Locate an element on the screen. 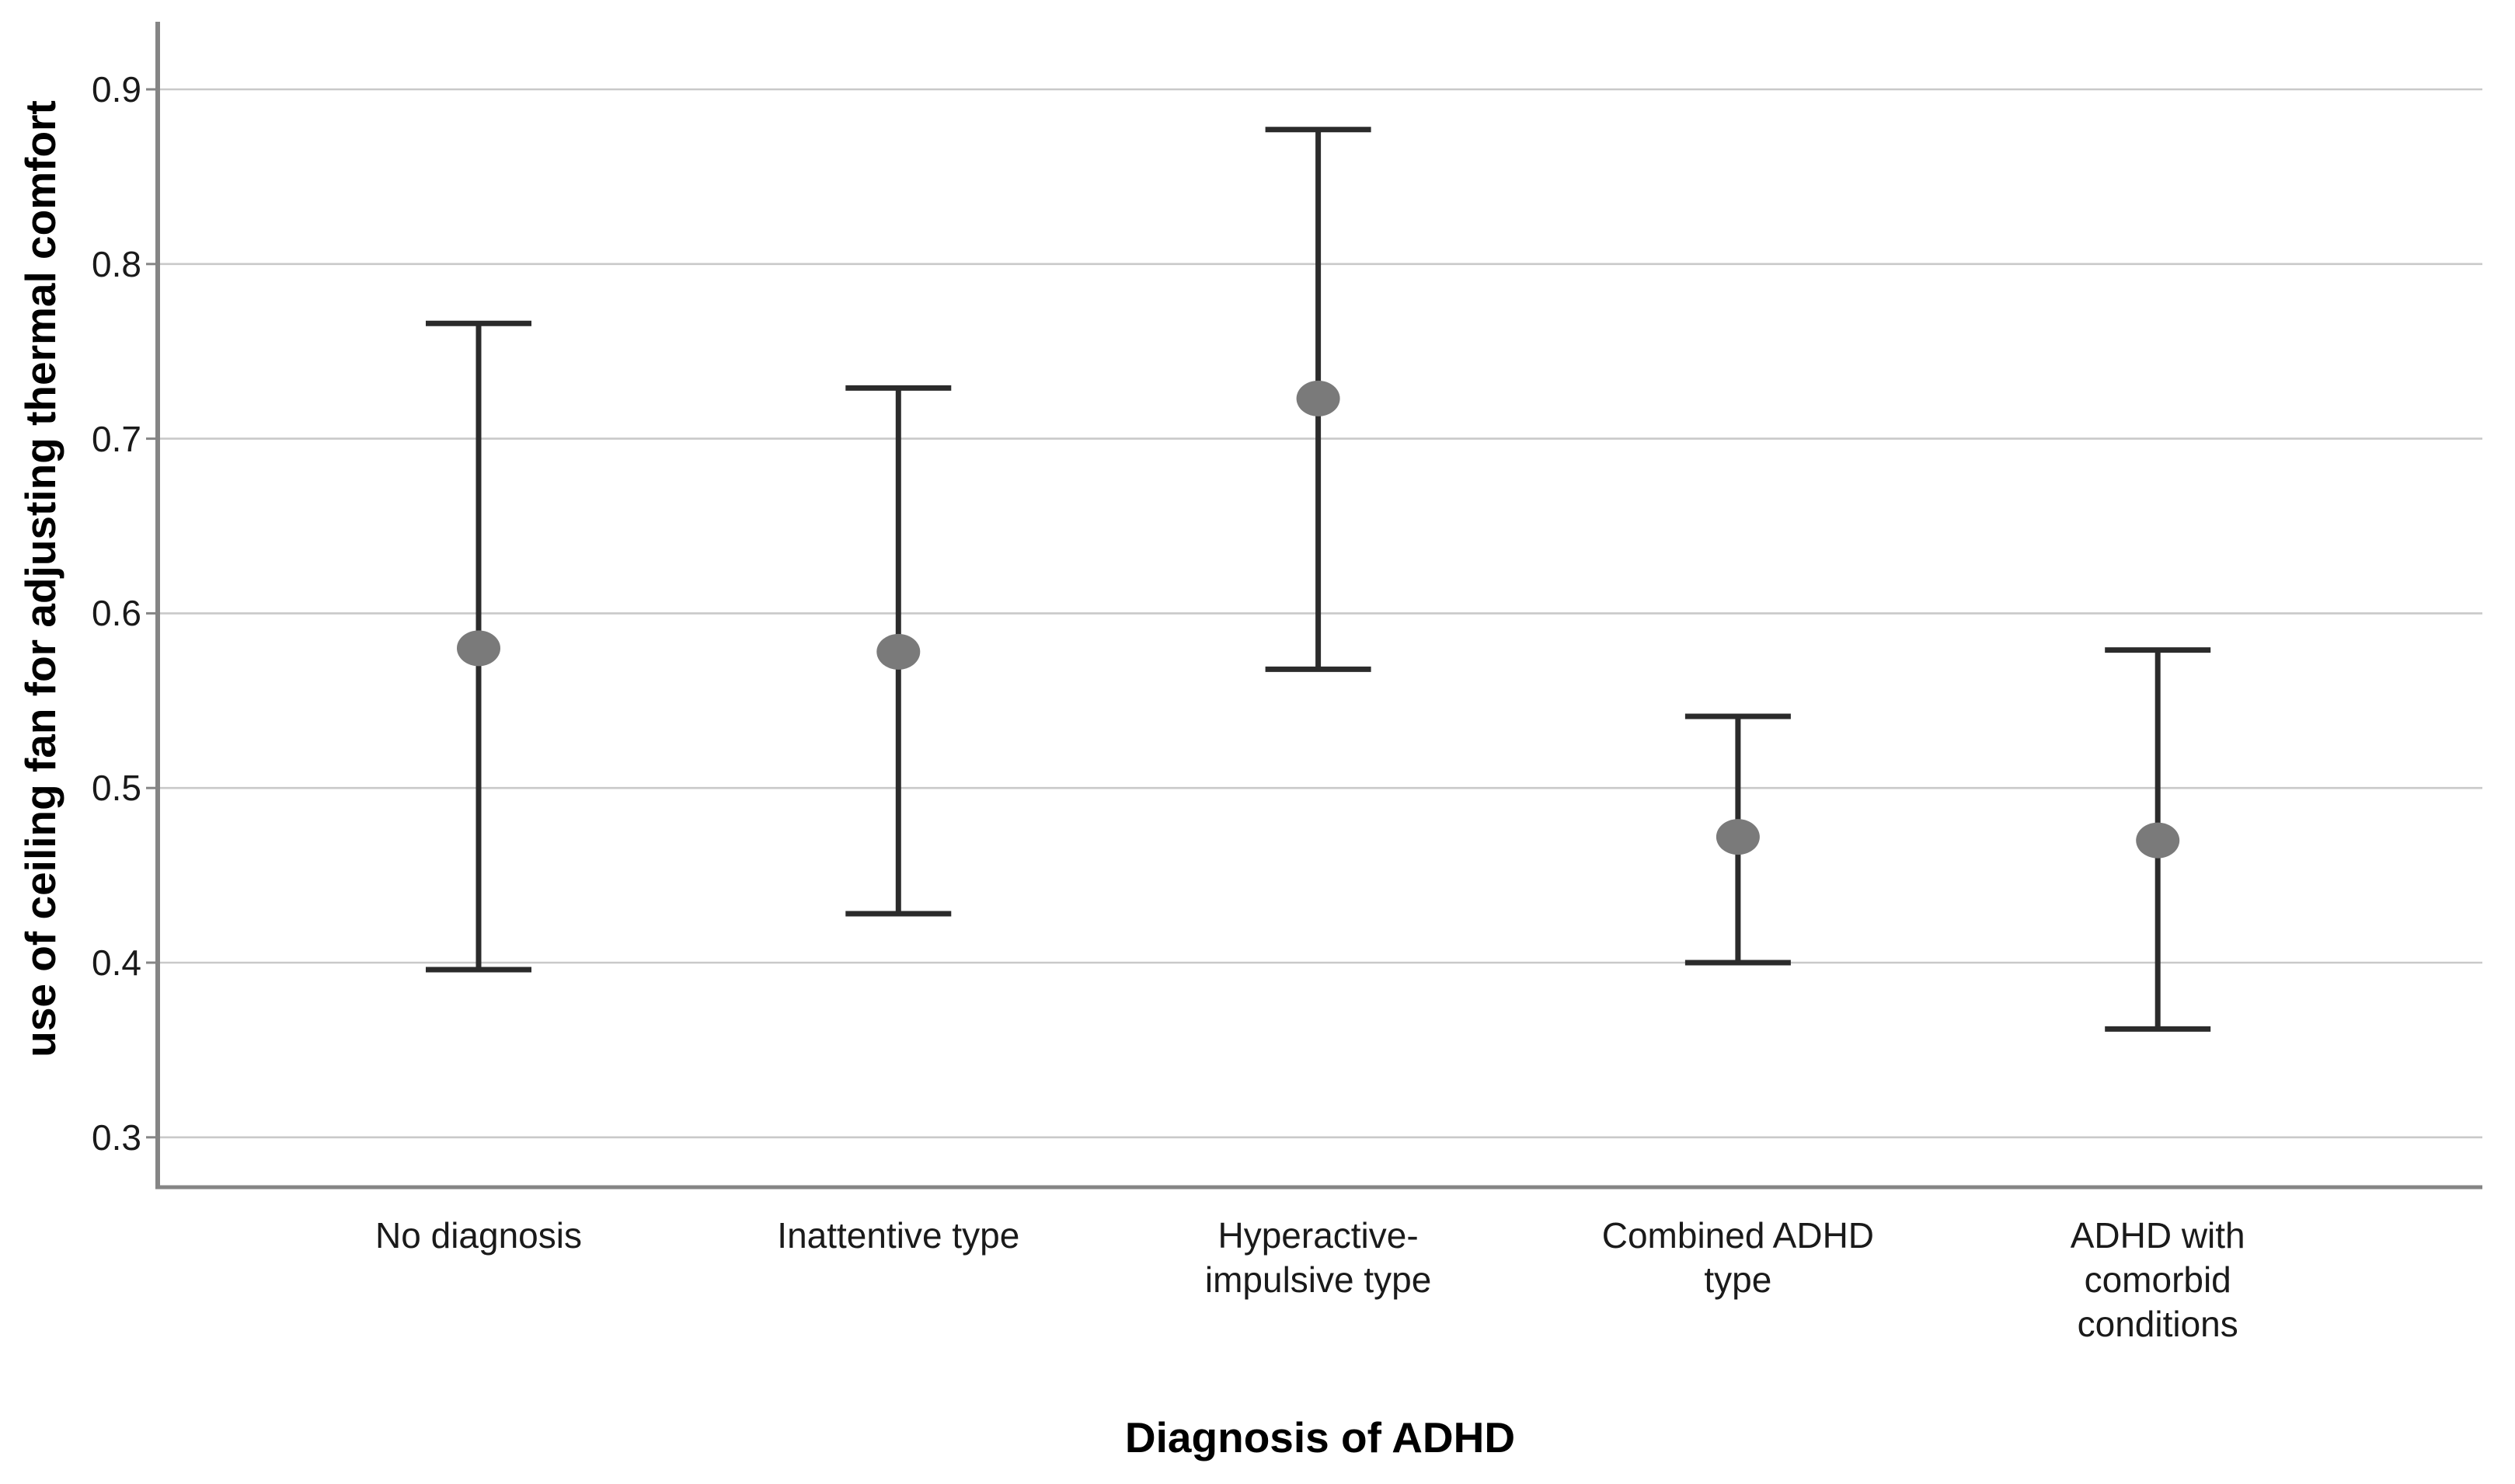 Image resolution: width=2515 pixels, height=1484 pixels. x-category-label-line: No diagnosis is located at coordinates (478, 1235).